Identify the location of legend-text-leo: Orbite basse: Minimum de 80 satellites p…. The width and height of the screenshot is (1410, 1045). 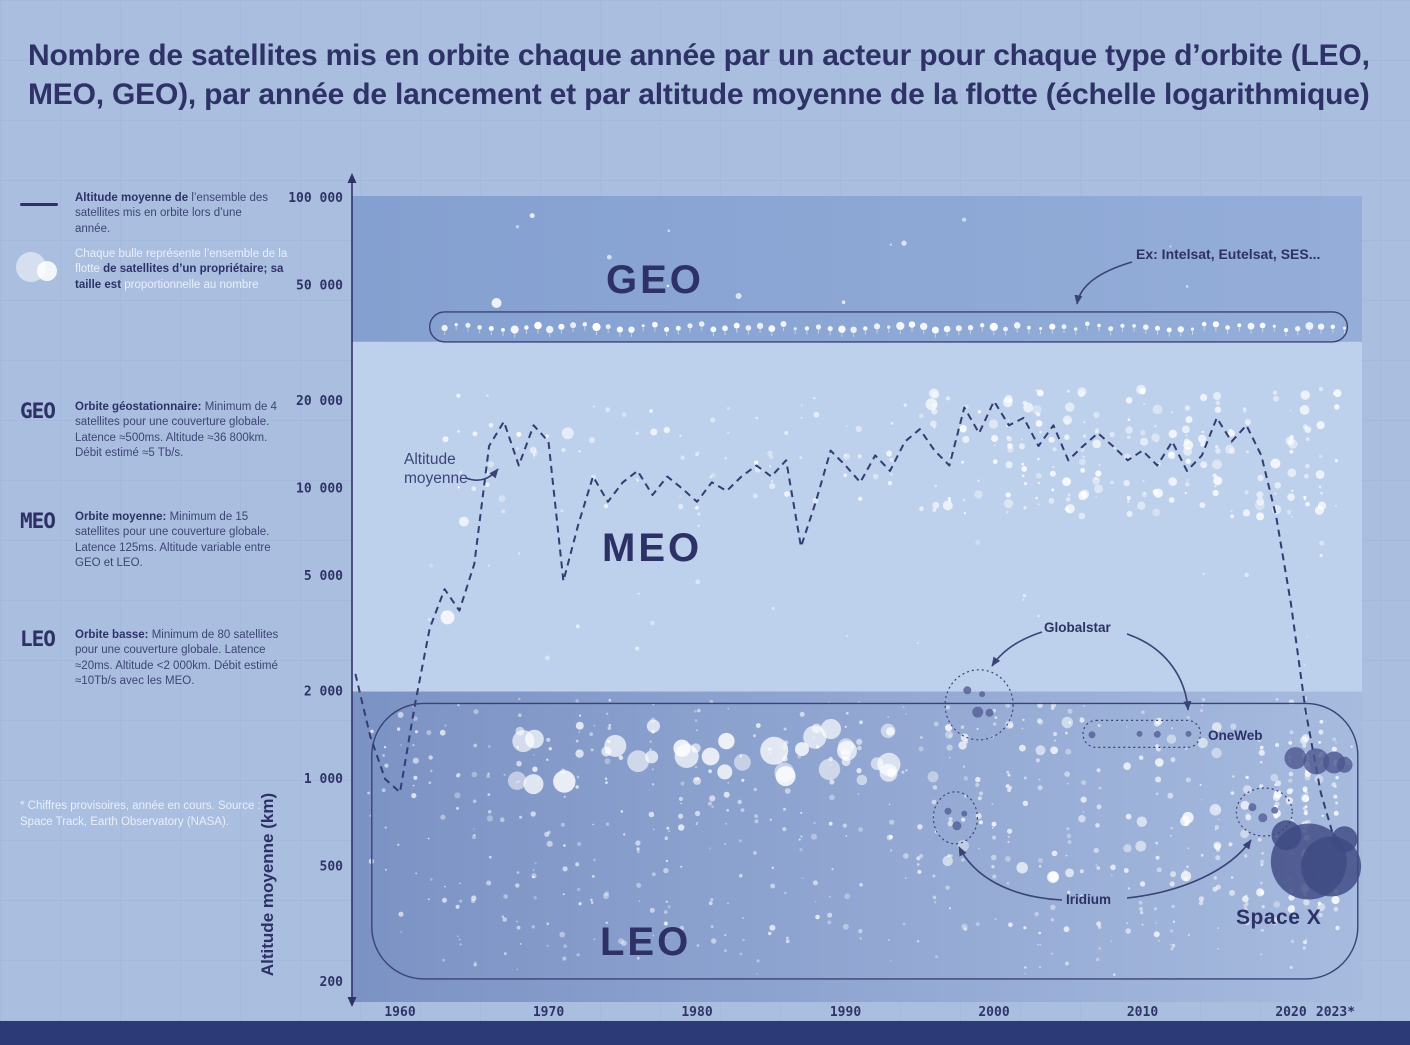
(177, 659).